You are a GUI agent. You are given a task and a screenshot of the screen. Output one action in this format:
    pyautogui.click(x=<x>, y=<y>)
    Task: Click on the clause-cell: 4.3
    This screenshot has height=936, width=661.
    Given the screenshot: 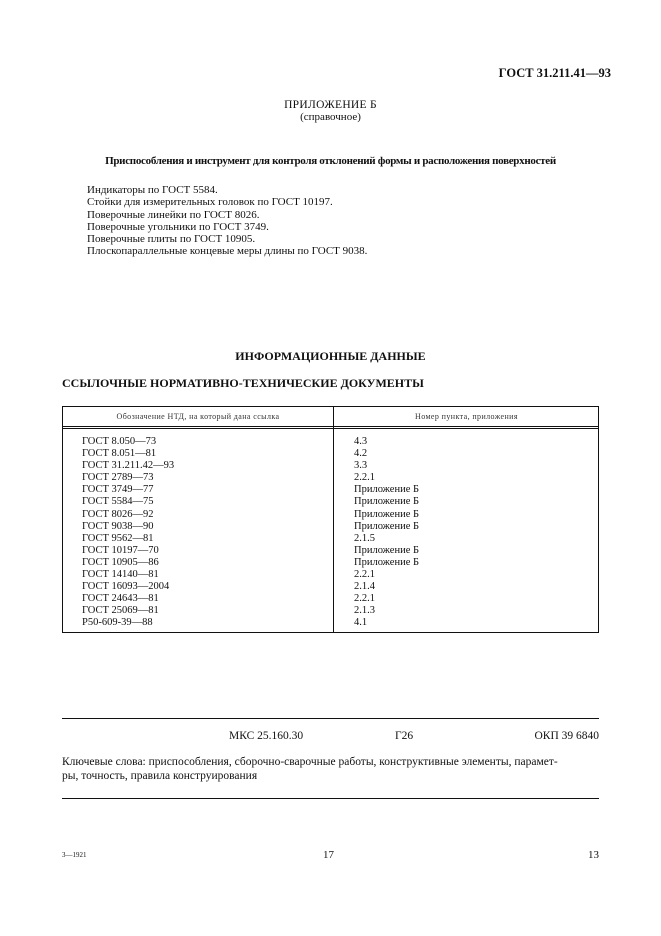 What is the action you would take?
    pyautogui.click(x=361, y=441)
    